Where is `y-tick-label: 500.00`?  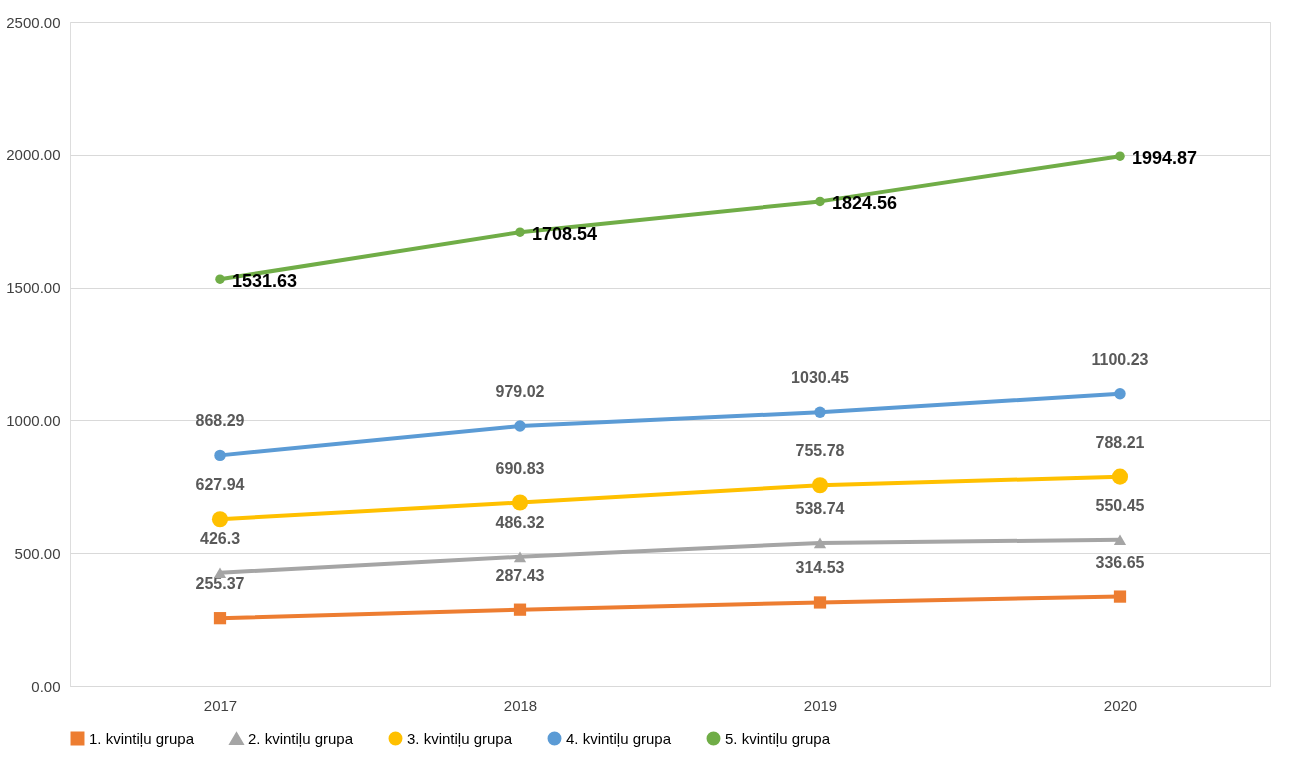
y-tick-label: 500.00 is located at coordinates (37, 553).